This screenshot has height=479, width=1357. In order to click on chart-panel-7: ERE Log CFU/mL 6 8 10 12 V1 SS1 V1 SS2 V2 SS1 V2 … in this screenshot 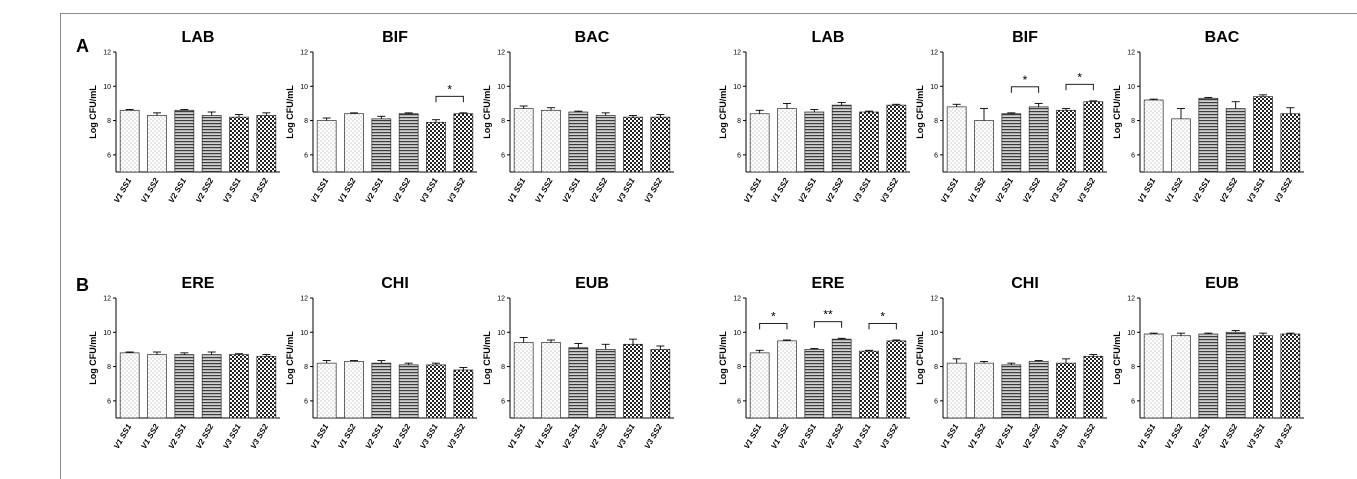, I will do `click(184, 363)`.